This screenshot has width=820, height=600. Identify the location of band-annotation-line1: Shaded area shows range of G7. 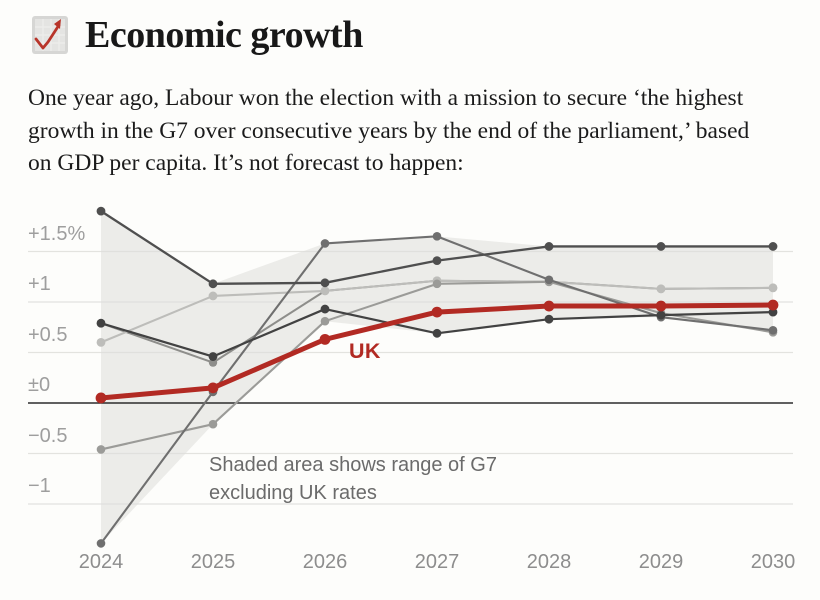
(353, 465).